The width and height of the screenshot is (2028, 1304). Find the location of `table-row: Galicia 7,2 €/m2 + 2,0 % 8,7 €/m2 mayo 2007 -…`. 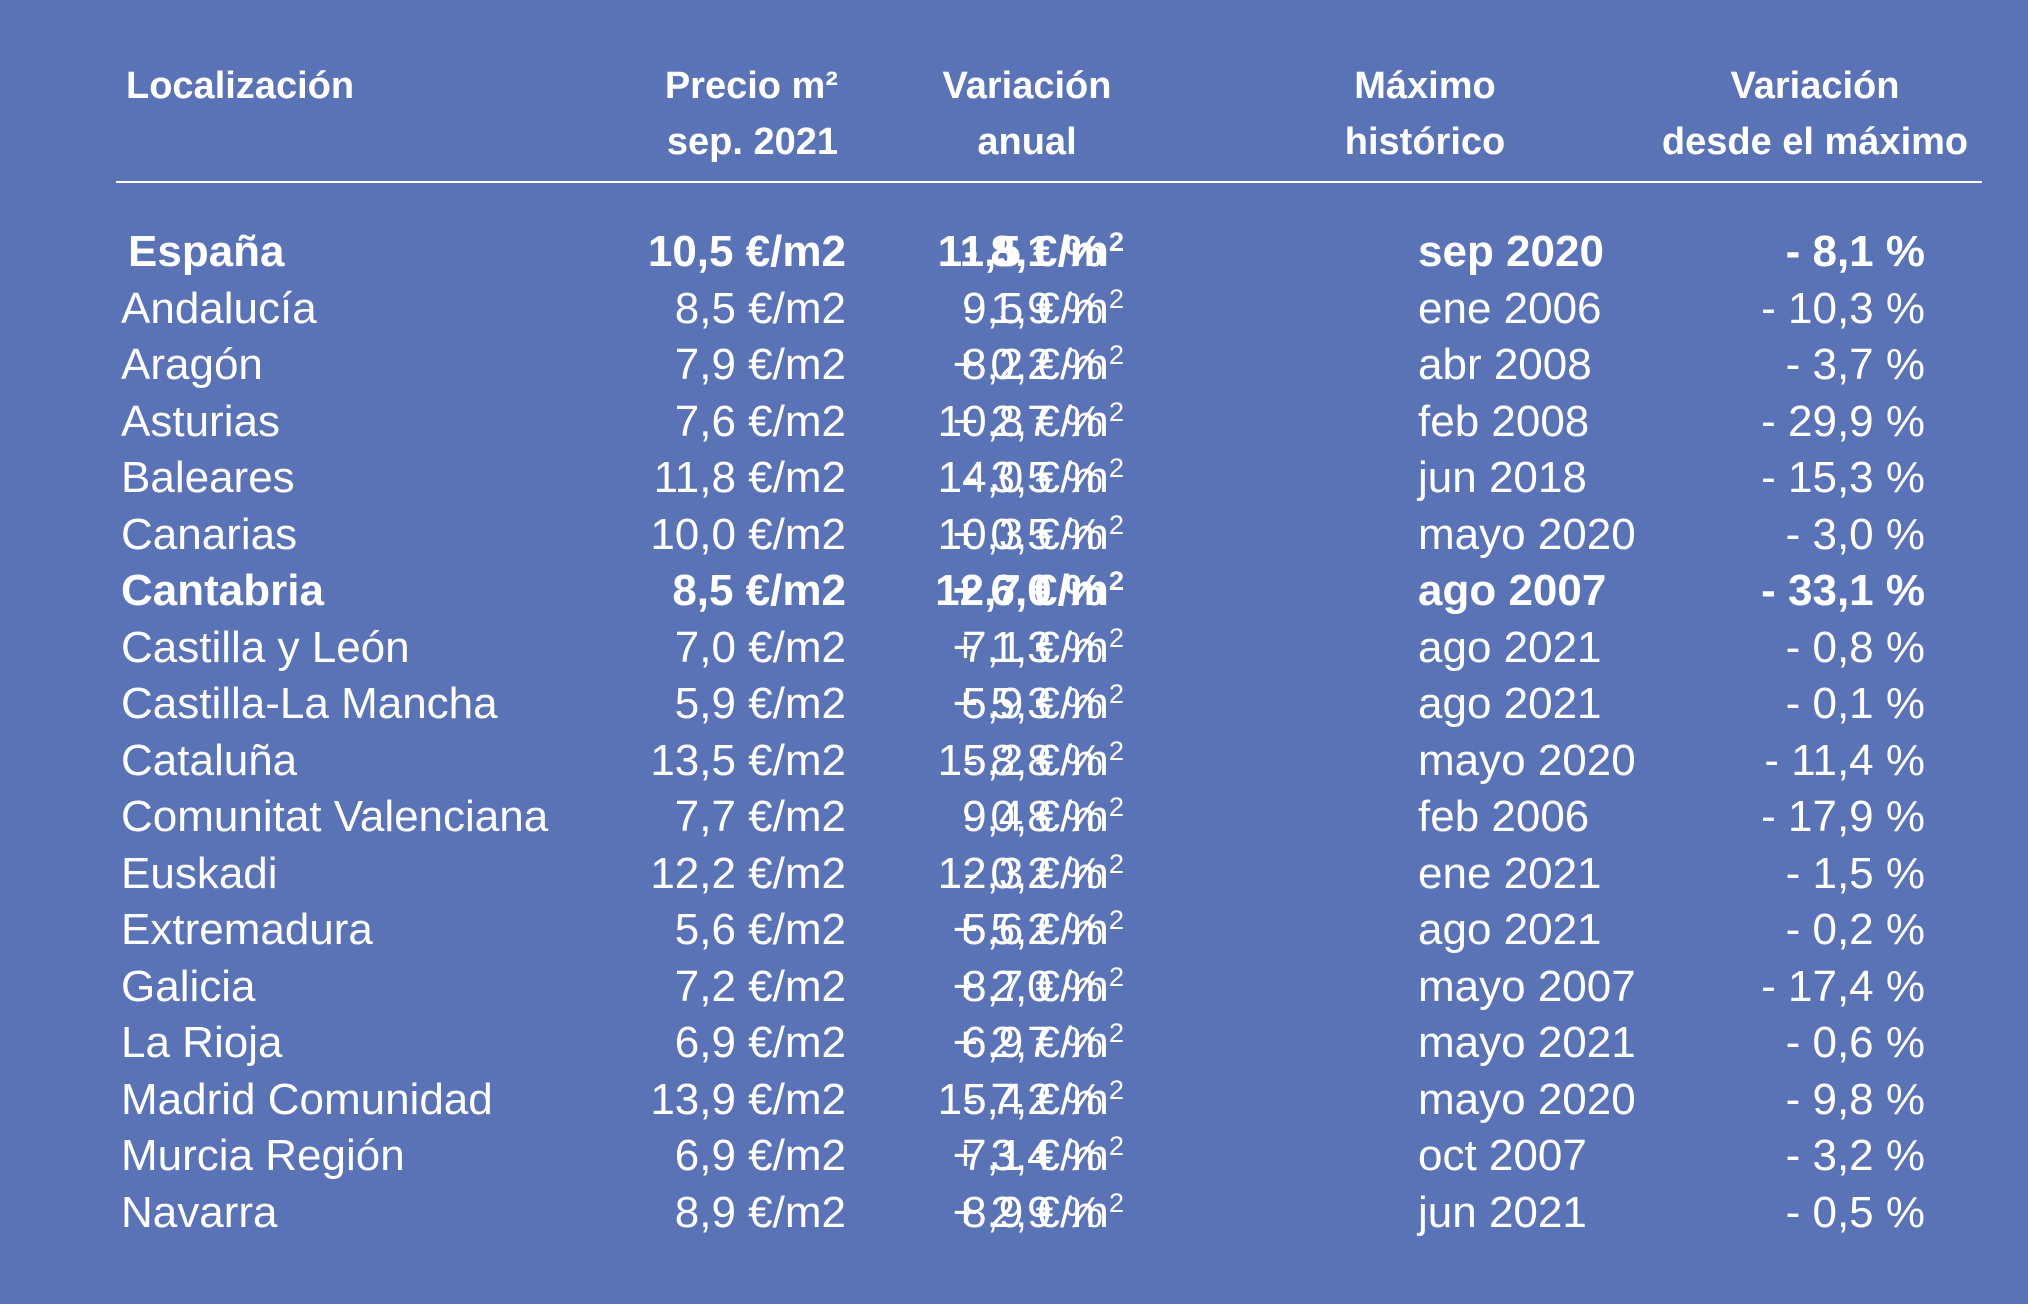

table-row: Galicia 7,2 €/m2 + 2,0 % 8,7 €/m2 mayo 2007 -… is located at coordinates (1014, 987).